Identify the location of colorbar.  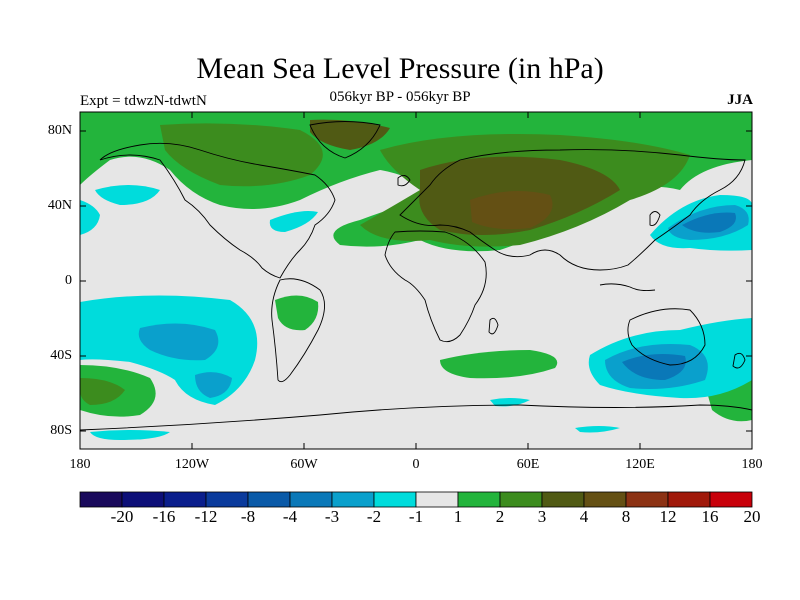
(416, 499).